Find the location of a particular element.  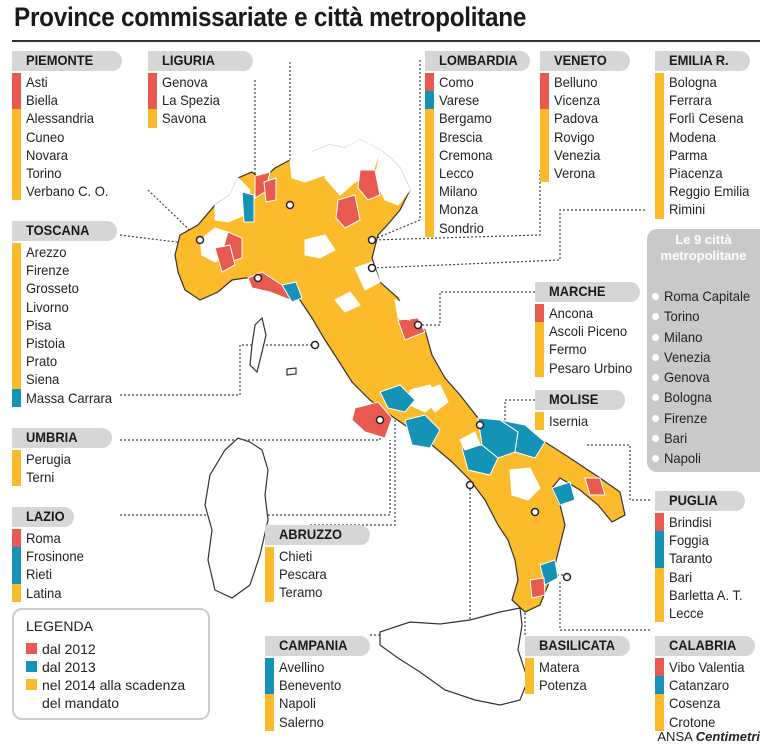

legend-swatch is located at coordinates (31, 666).